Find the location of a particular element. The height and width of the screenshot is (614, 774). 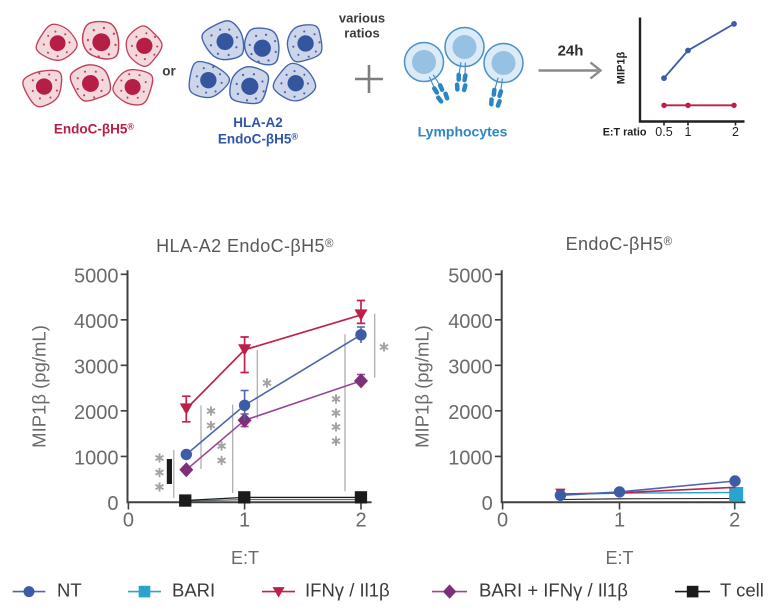

svg-text: IFNγ / Il1β is located at coordinates (347, 590).